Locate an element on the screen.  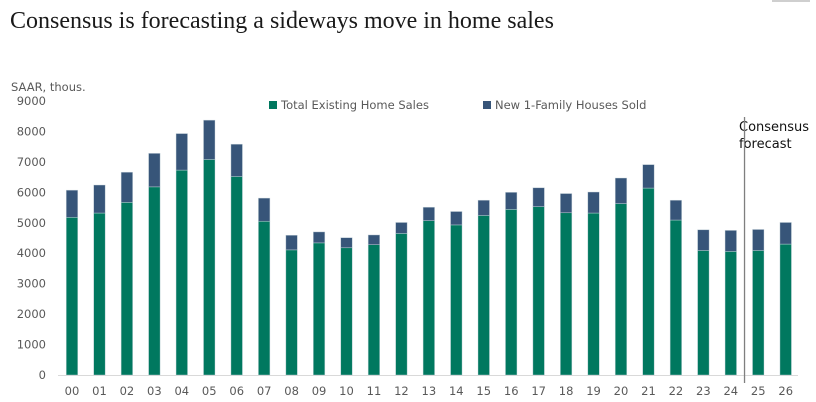
y-tick-label: 0 is located at coordinates (42, 375).